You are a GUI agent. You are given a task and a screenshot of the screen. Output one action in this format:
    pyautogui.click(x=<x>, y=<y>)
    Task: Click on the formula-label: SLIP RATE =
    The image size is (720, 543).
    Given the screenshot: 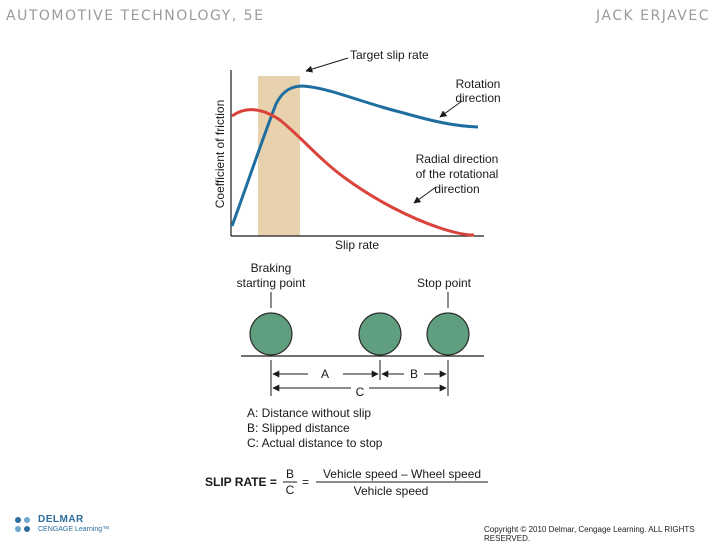 What is the action you would take?
    pyautogui.click(x=241, y=482)
    